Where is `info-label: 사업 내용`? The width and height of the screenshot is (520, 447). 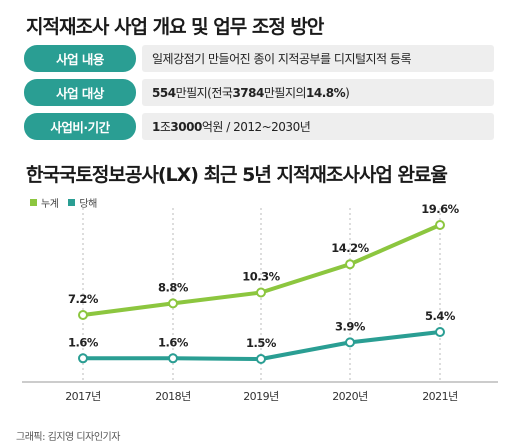 info-label: 사업 내용 is located at coordinates (80, 58).